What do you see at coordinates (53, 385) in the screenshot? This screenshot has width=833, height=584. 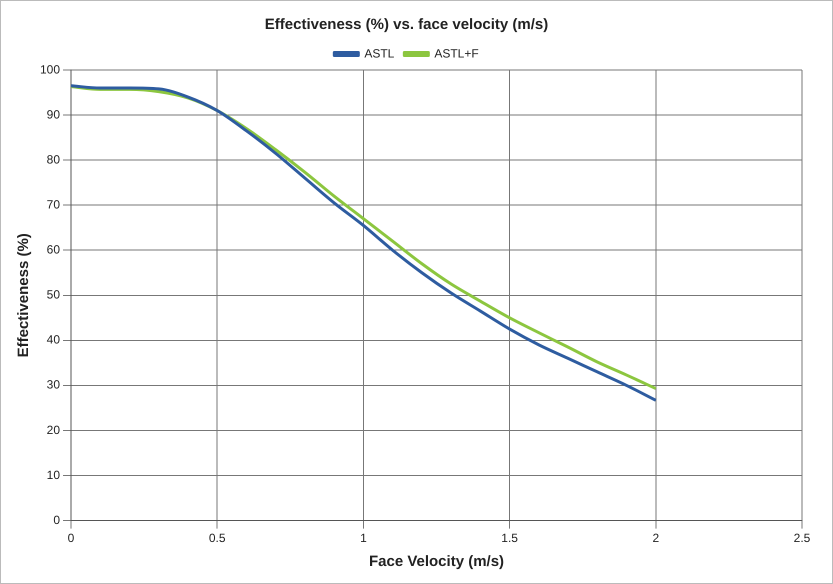 I see `y-tick-label: 30` at bounding box center [53, 385].